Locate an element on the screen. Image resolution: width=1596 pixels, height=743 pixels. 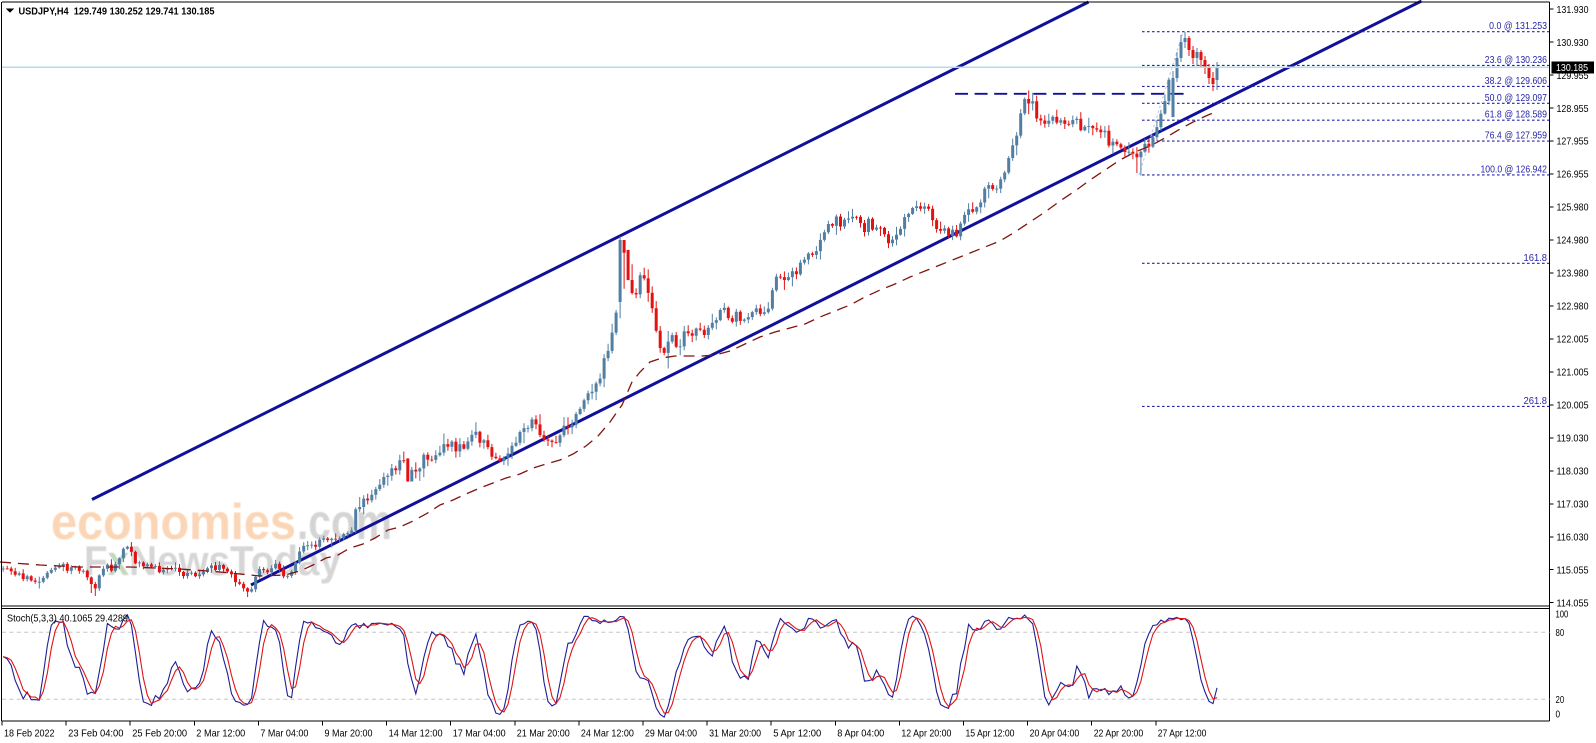
svg-text: 2 Mar 12:00 is located at coordinates (220, 734).